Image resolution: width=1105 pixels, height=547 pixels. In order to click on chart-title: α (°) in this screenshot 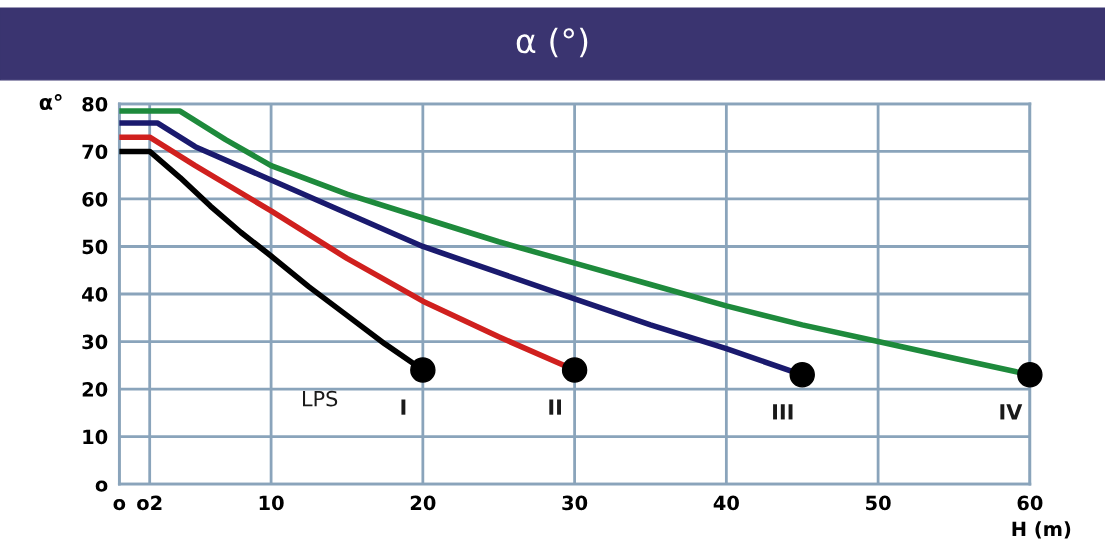, I will do `click(552, 42)`.